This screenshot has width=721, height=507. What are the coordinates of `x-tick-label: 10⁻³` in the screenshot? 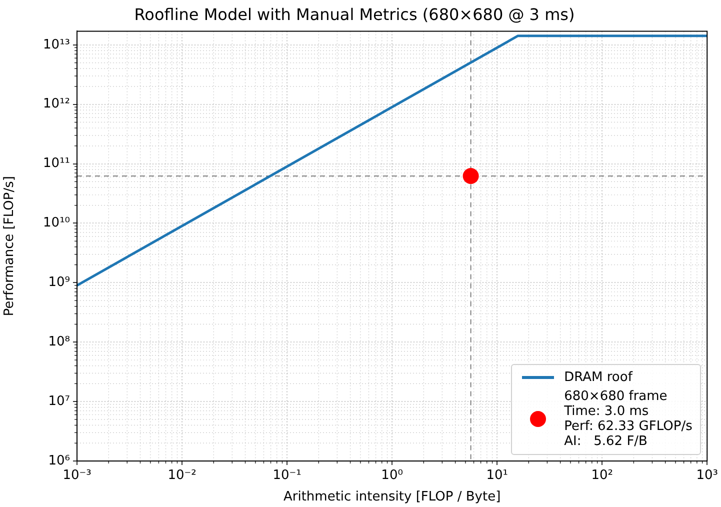 It's located at (77, 476).